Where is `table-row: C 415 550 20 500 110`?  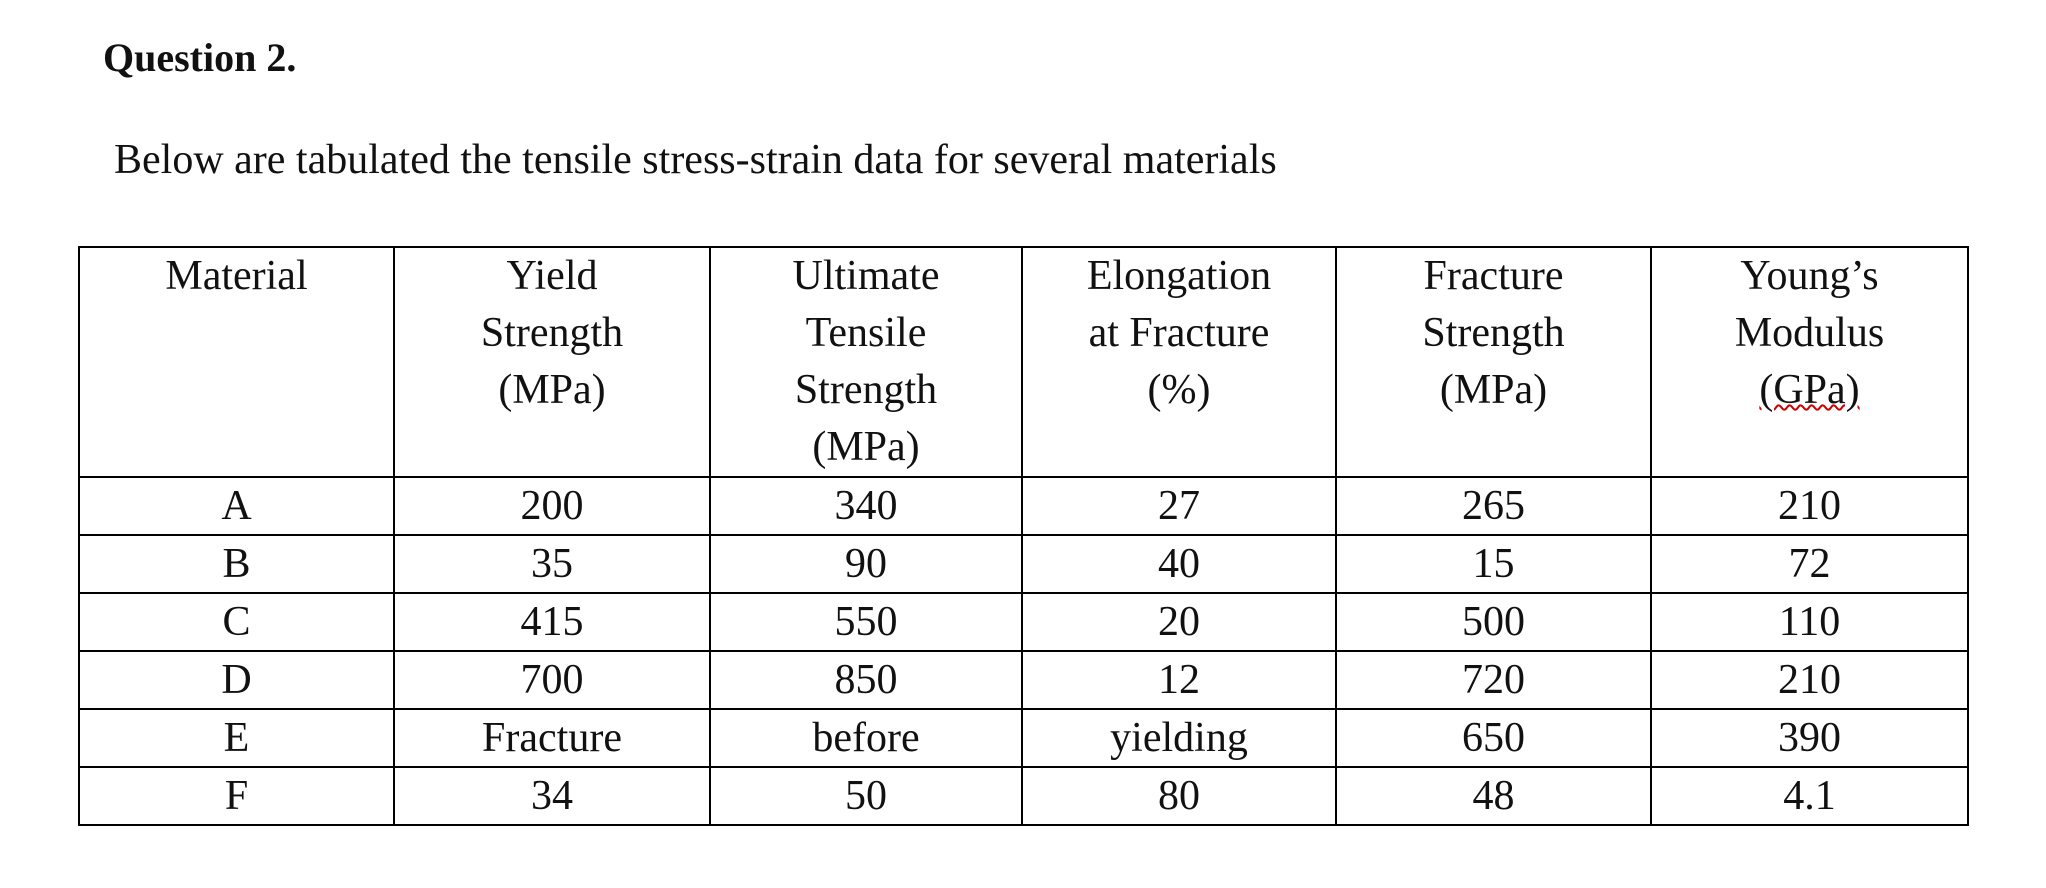 table-row: C 415 550 20 500 110 is located at coordinates (1023, 622).